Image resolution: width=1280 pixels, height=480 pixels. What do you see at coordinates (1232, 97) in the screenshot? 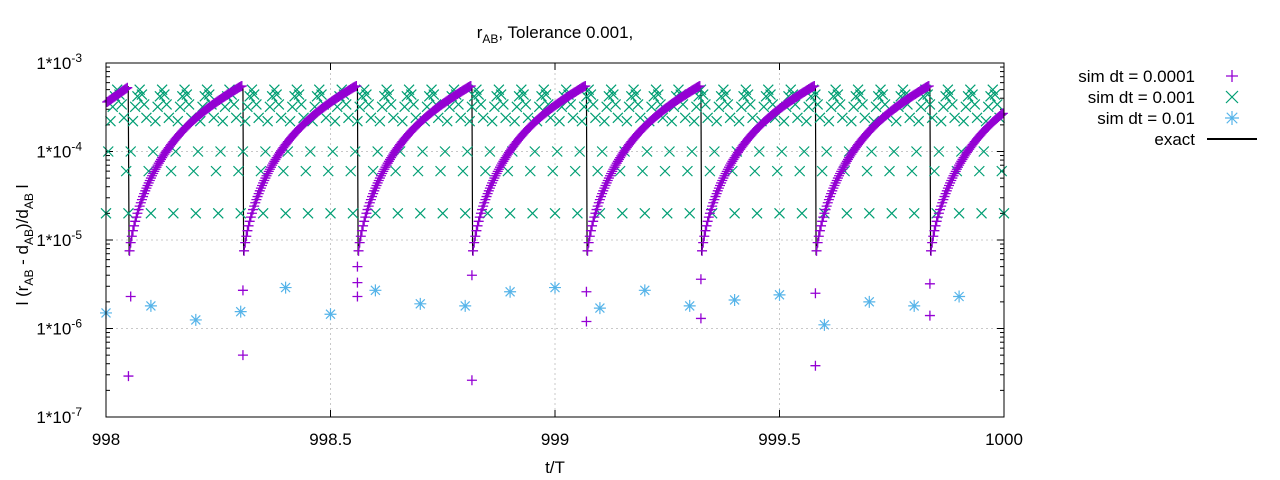
I see `legend-cross-marker` at bounding box center [1232, 97].